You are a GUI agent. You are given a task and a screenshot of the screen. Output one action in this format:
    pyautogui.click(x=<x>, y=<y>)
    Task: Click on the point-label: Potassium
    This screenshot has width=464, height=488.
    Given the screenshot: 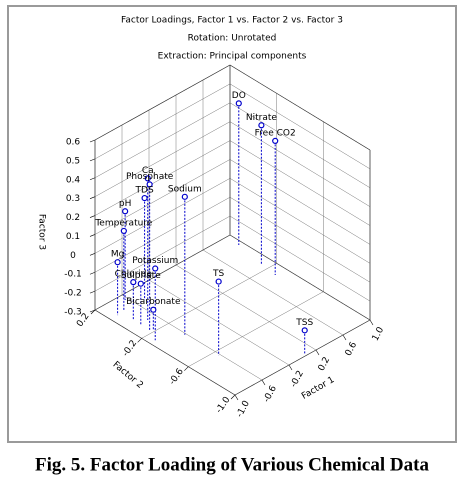 What is the action you would take?
    pyautogui.click(x=155, y=261)
    